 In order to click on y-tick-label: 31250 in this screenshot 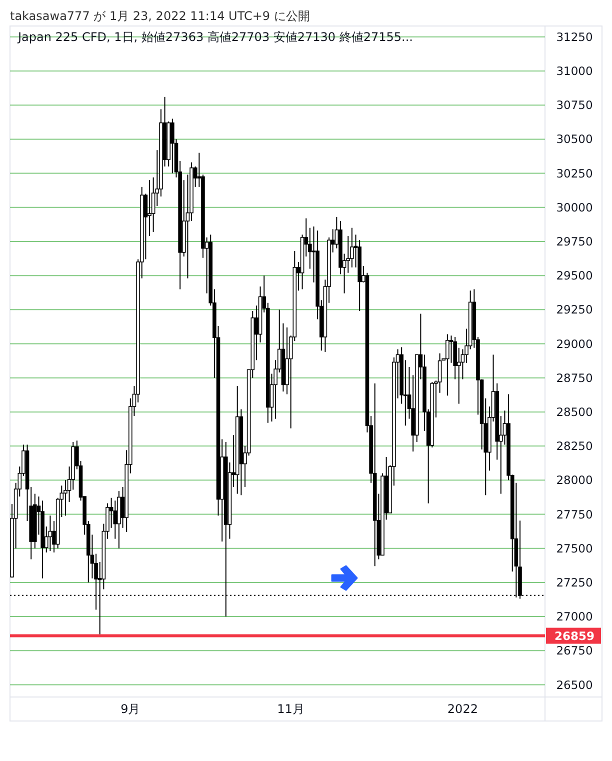, I will do `click(574, 37)`.